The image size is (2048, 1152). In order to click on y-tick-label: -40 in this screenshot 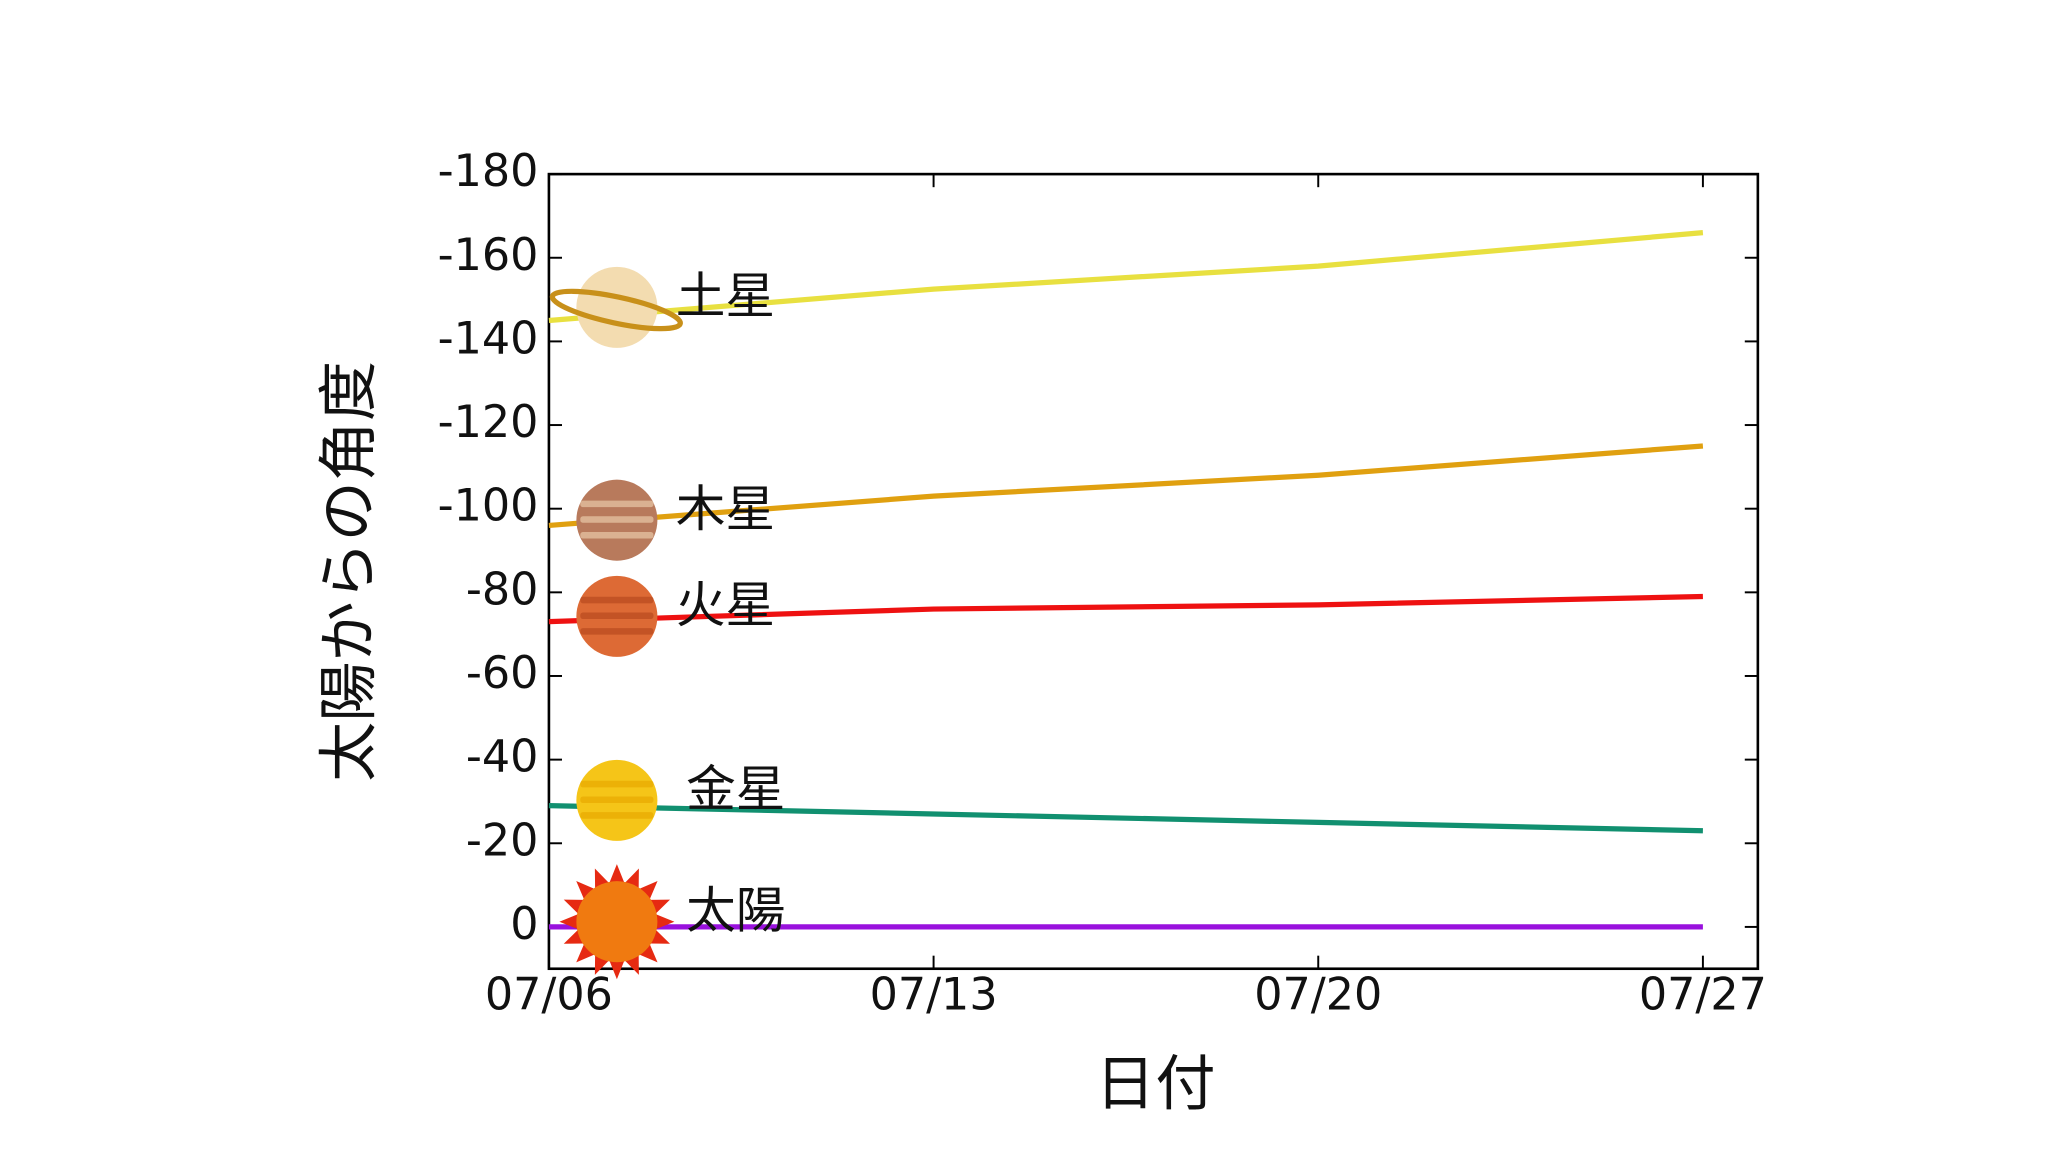, I will do `click(502, 757)`.